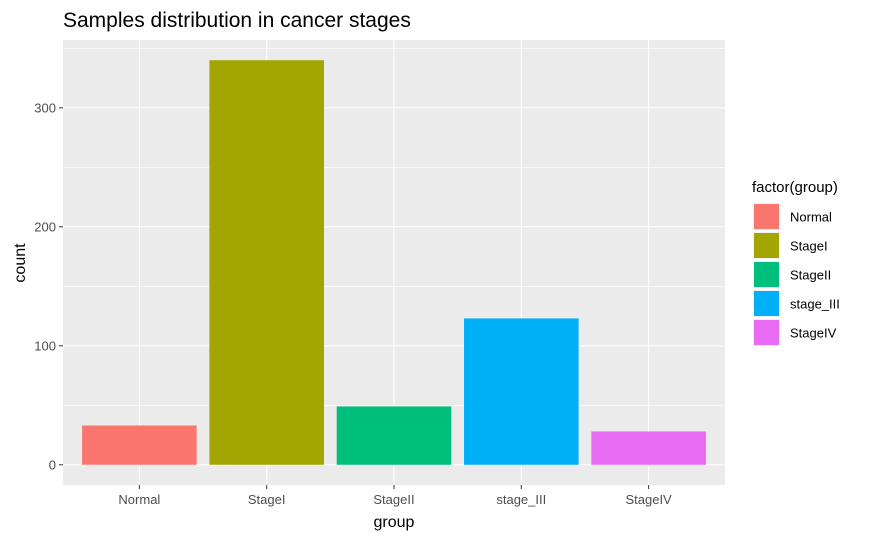 This screenshot has height=540, width=875. I want to click on x-tick-label: StageI, so click(267, 499).